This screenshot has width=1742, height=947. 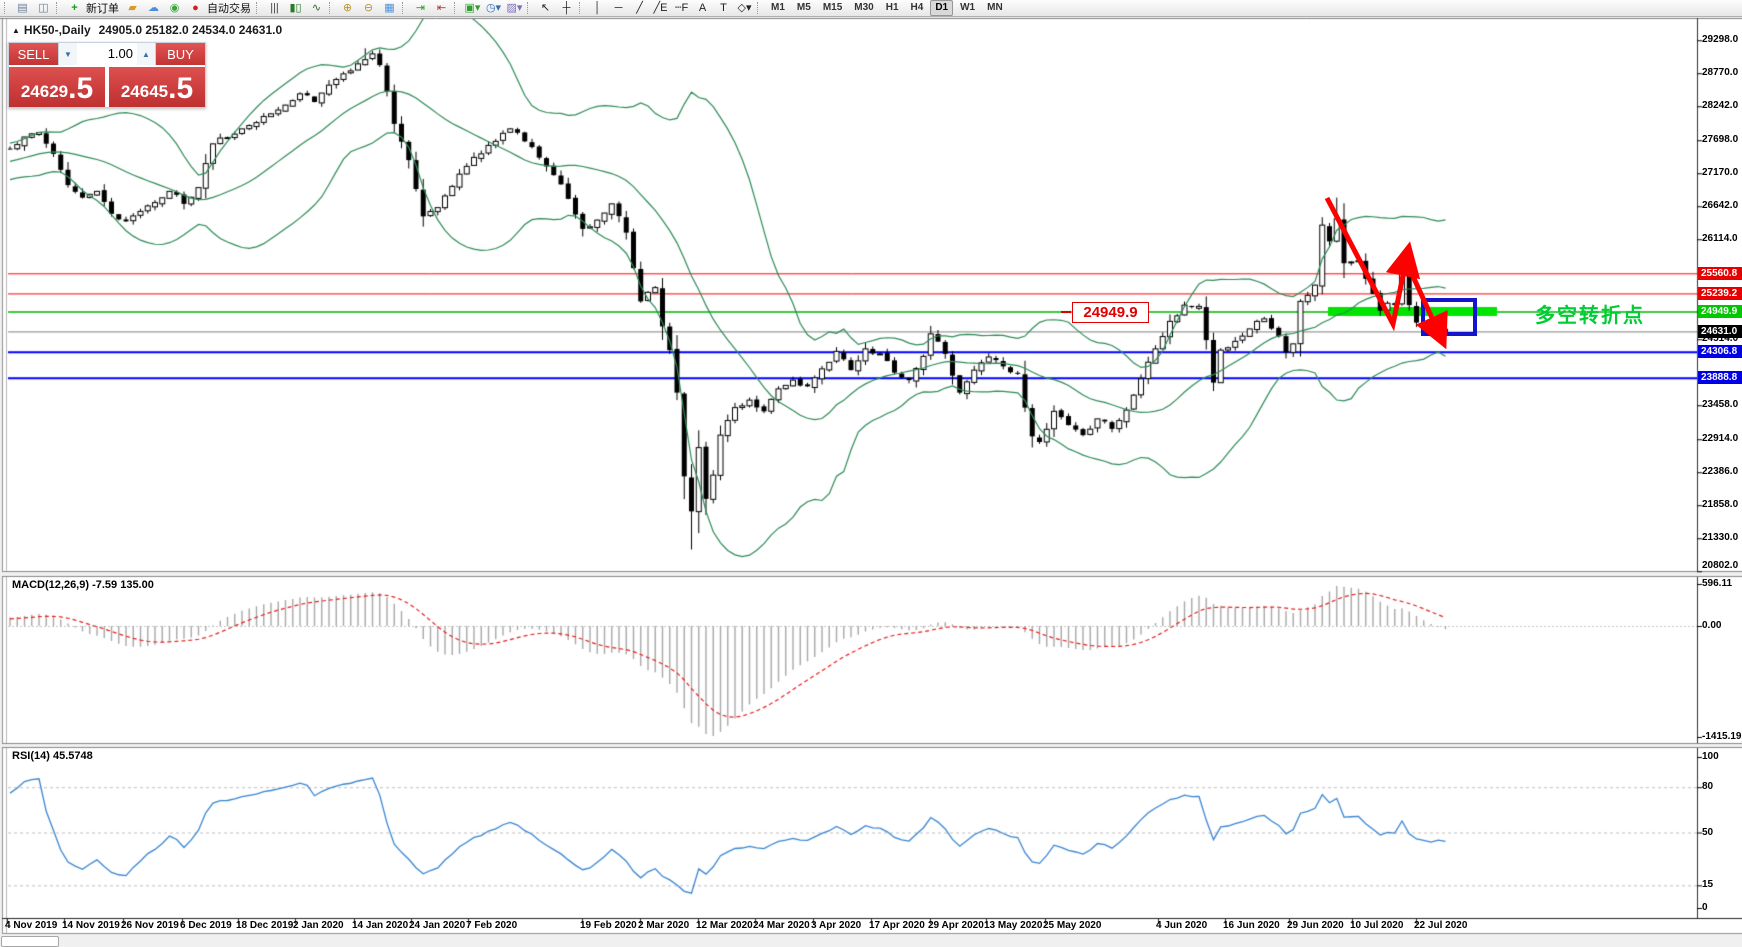 What do you see at coordinates (618, 7) in the screenshot?
I see `horizontal-line-icon: ─` at bounding box center [618, 7].